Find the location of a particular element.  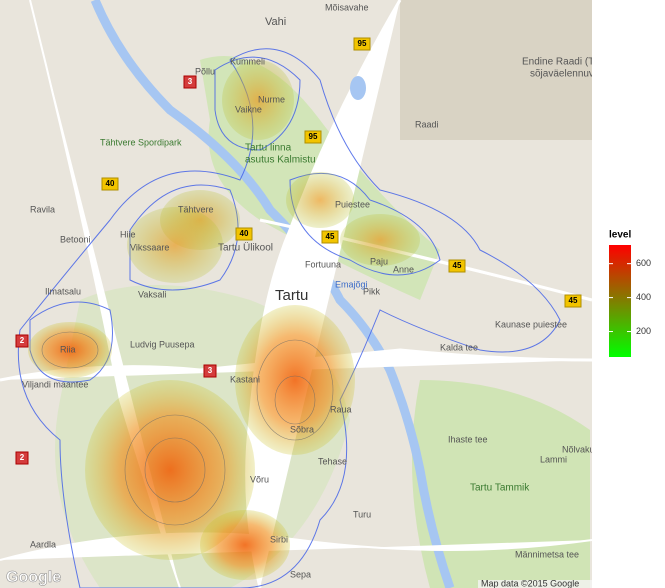

legend: 200 400 600 is located at coordinates (630, 301).